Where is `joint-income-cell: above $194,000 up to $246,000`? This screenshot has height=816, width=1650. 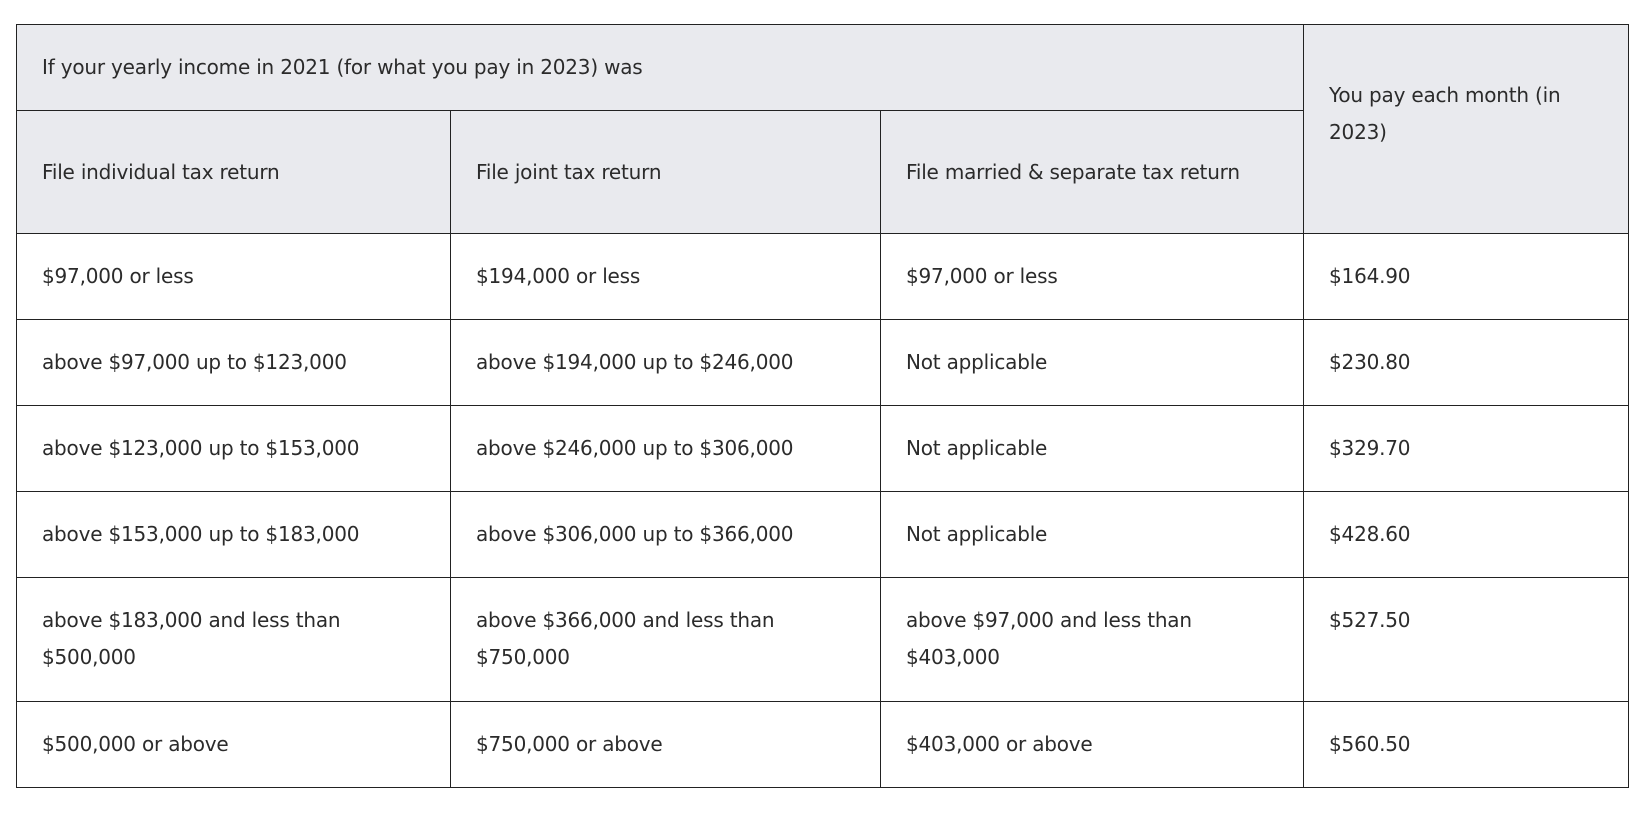 joint-income-cell: above $194,000 up to $246,000 is located at coordinates (665, 362).